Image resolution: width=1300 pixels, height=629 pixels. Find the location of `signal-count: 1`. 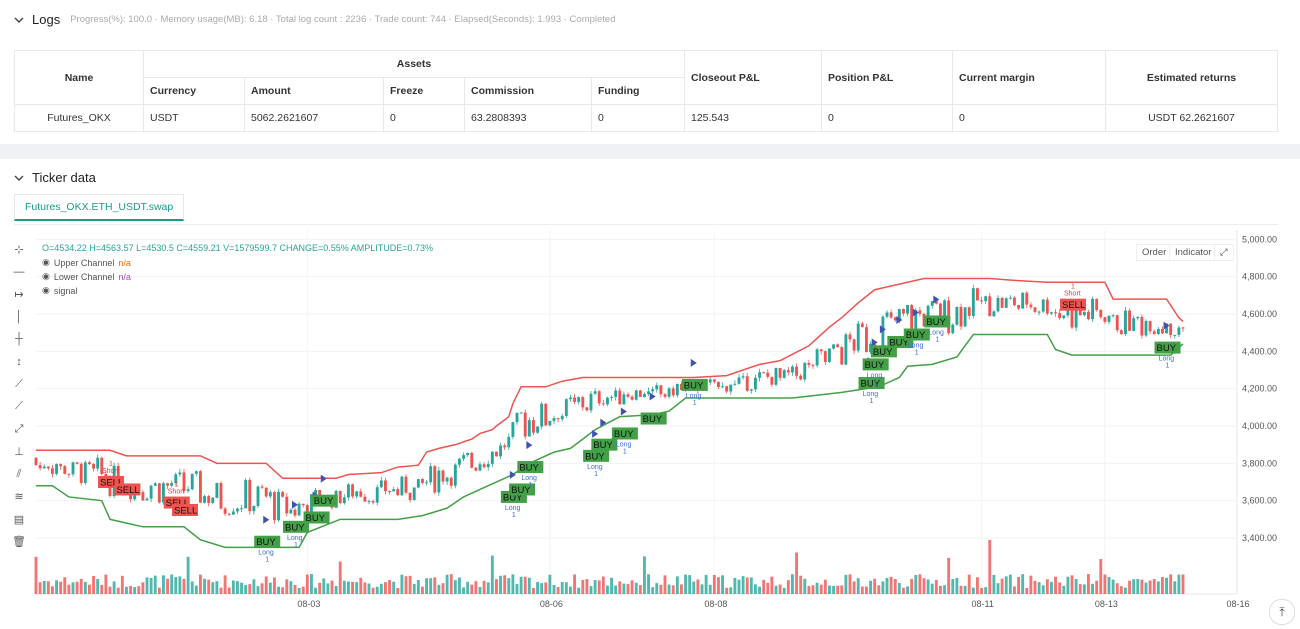

signal-count: 1 is located at coordinates (695, 403).